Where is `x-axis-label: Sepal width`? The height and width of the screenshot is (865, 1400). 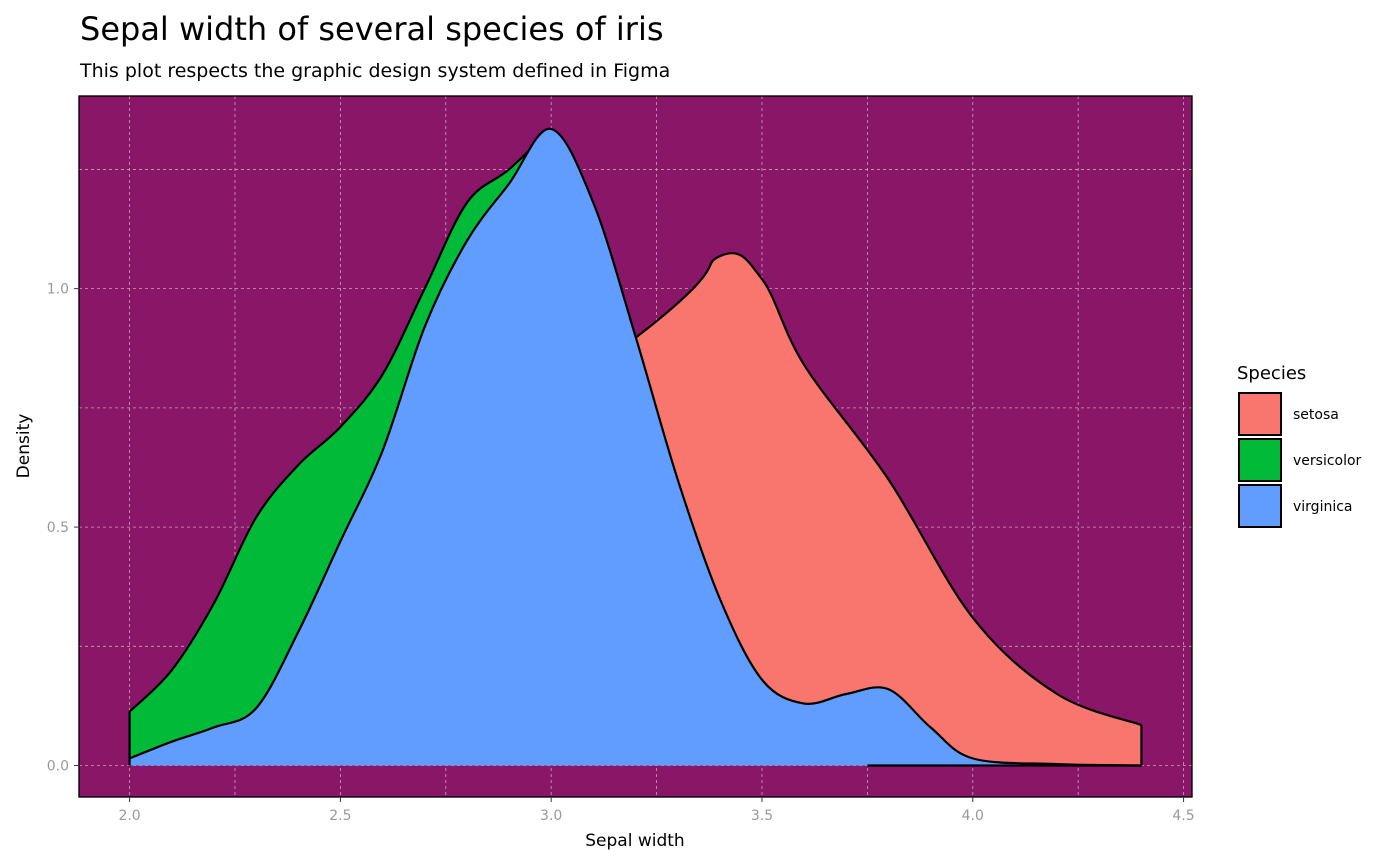
x-axis-label: Sepal width is located at coordinates (634, 841).